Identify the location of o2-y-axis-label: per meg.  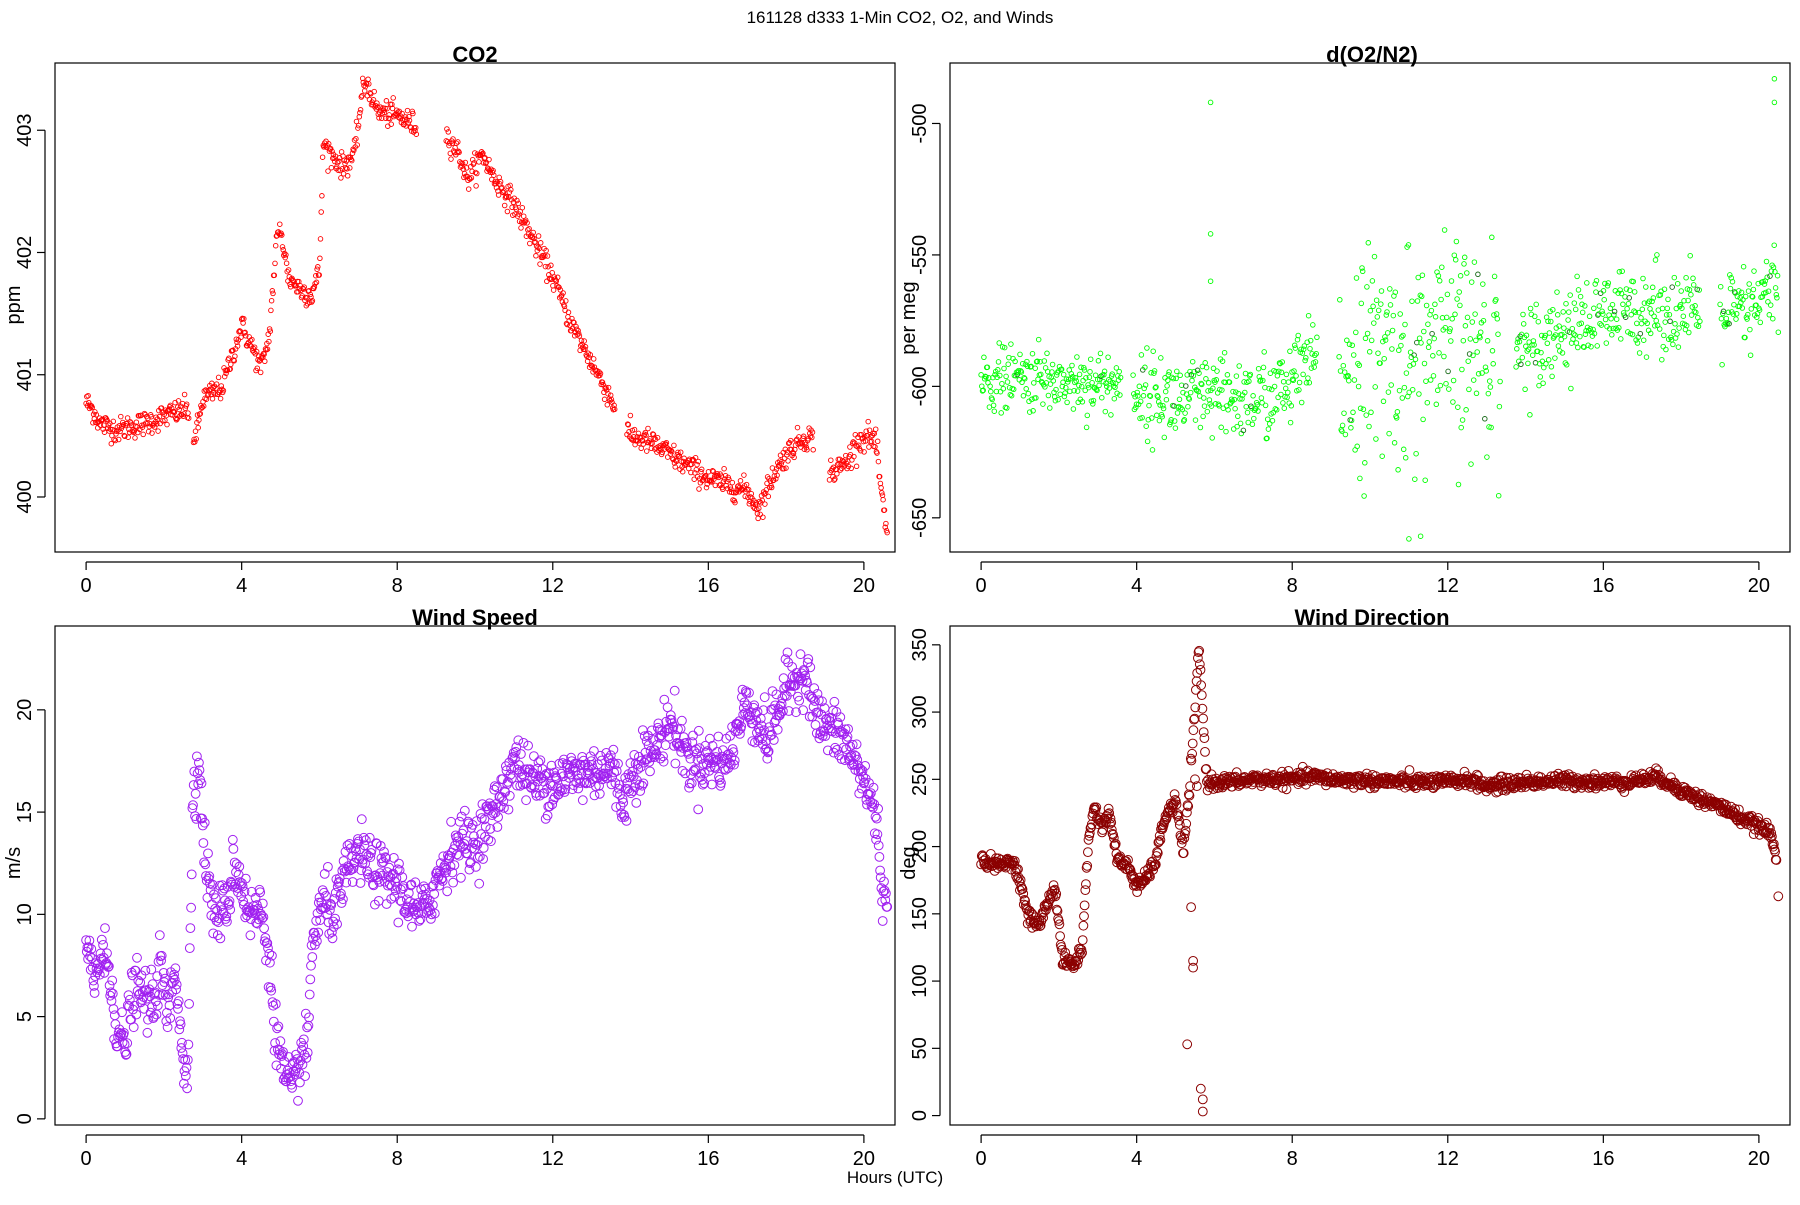
(909, 317).